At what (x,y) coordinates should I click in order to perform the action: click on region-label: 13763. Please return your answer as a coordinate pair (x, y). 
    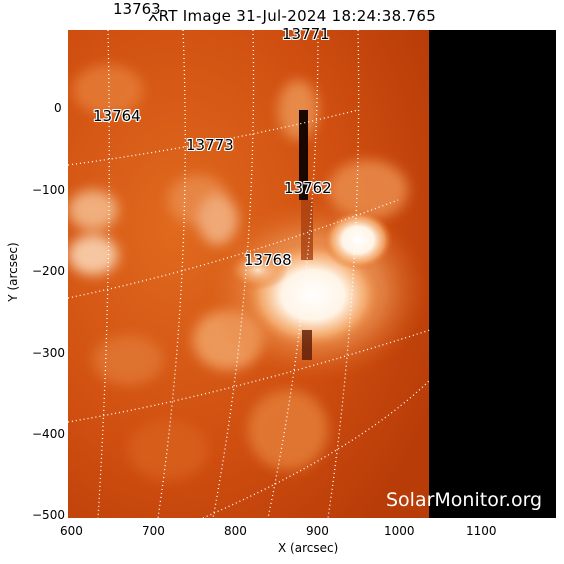
    Looking at the image, I should click on (137, 9).